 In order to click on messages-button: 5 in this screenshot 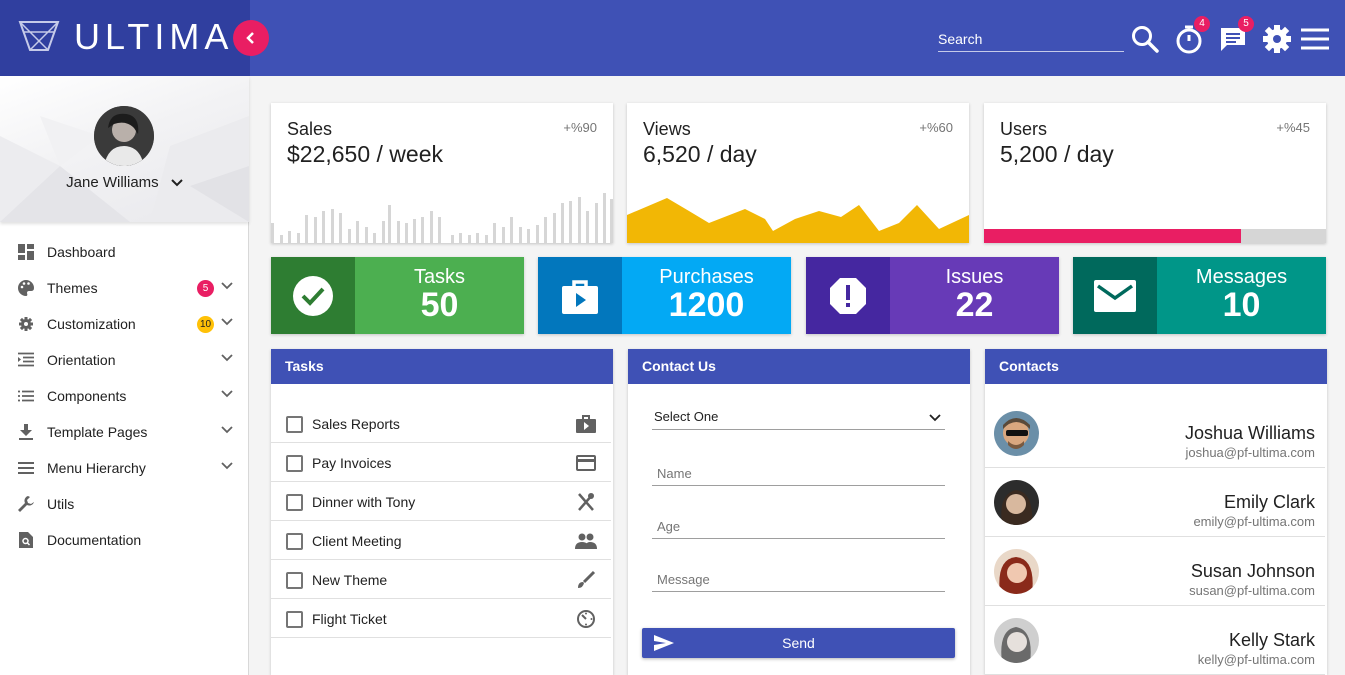, I will do `click(1235, 36)`.